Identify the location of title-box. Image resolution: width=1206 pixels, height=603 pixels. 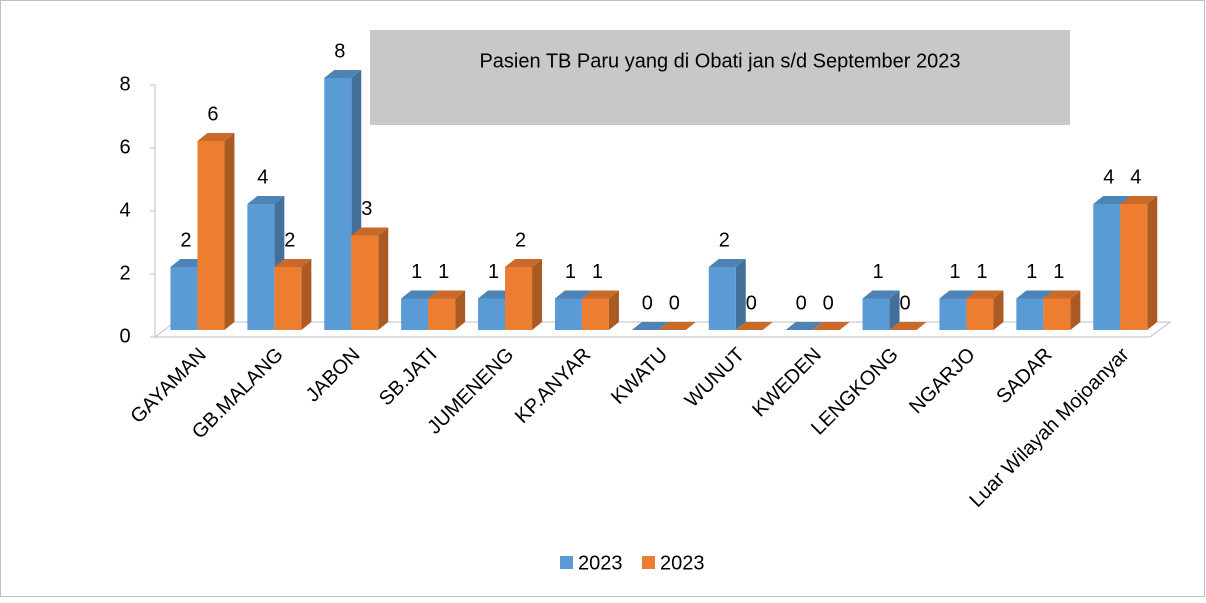
(720, 77).